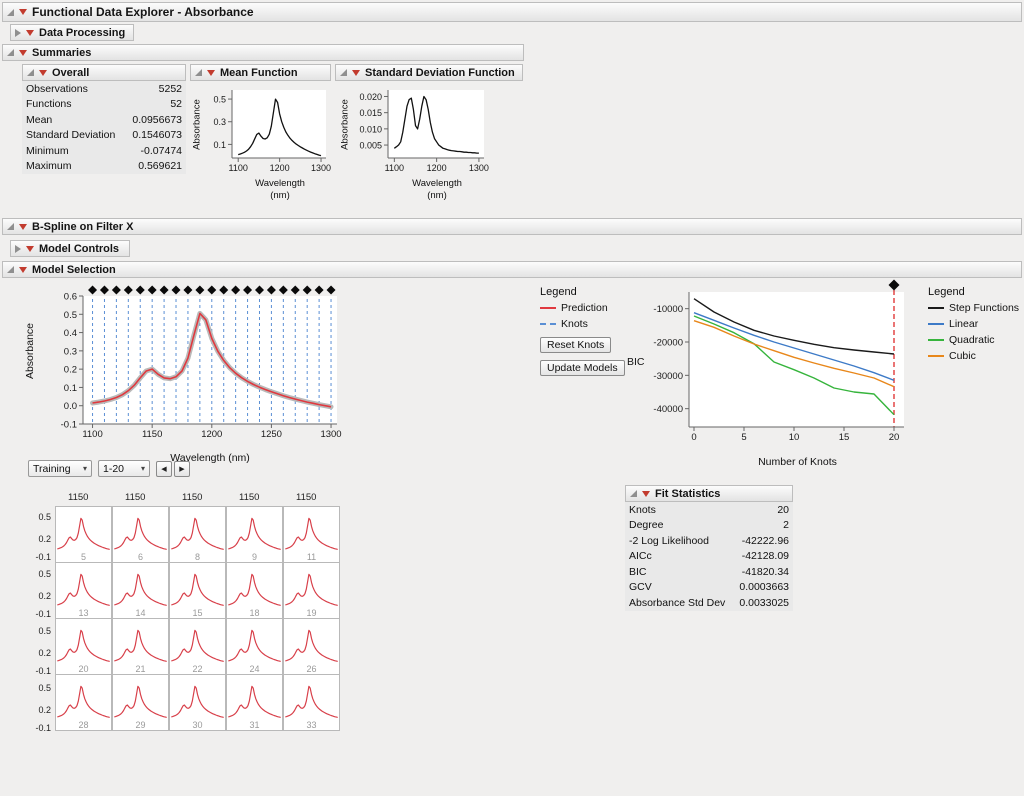 Image resolution: width=1024 pixels, height=796 pixels. I want to click on function-cell-plot: 18, so click(254, 590).